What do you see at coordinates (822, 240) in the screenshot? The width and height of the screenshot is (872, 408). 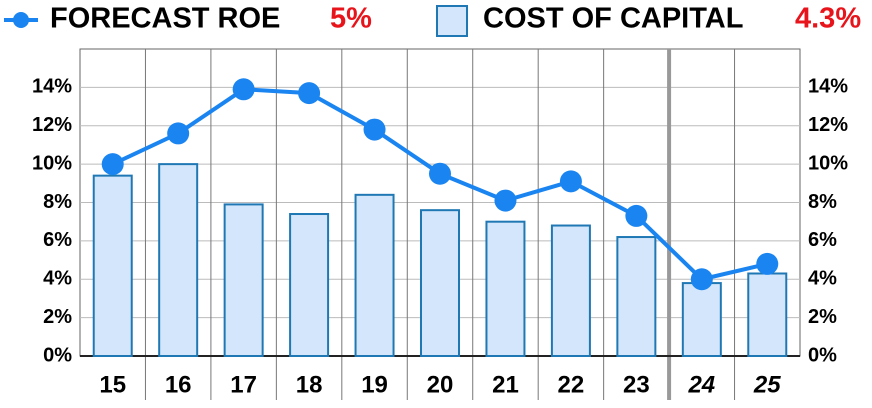 I see `y2-tick-label: 6%` at bounding box center [822, 240].